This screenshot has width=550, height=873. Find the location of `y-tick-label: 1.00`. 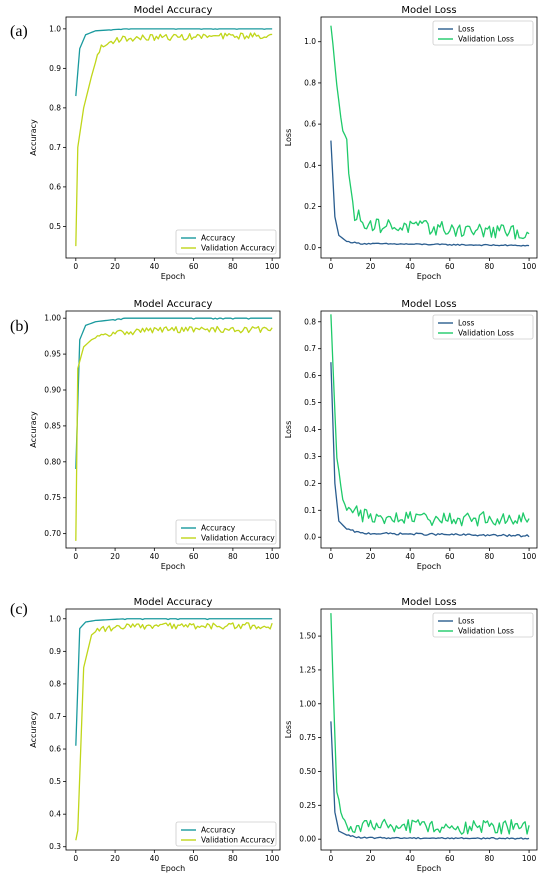

y-tick-label: 1.00 is located at coordinates (307, 703).